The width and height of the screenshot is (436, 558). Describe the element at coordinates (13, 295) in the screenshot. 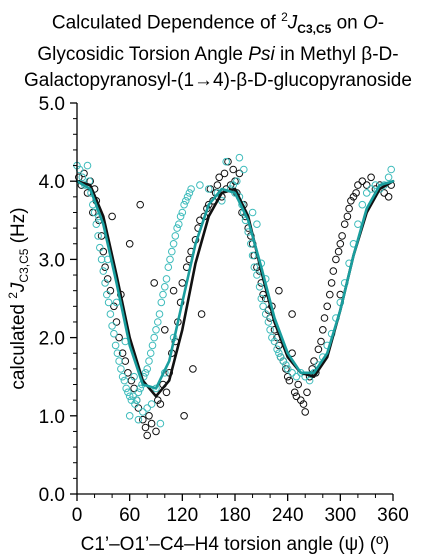

I see `y-label-sup: 2` at that location.